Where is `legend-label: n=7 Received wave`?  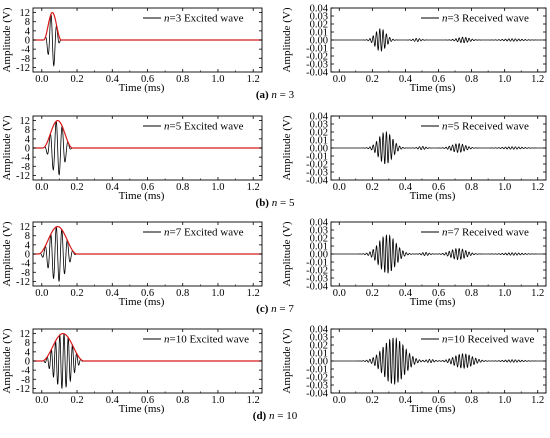
legend-label: n=7 Received wave is located at coordinates (485, 233).